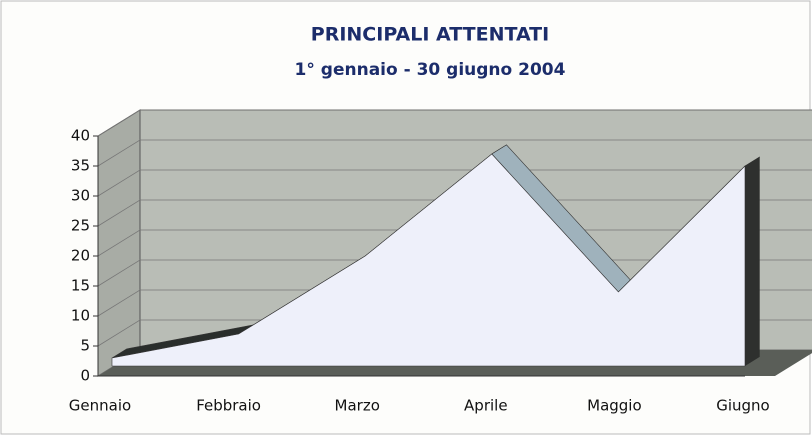 The width and height of the screenshot is (812, 436). What do you see at coordinates (486, 406) in the screenshot?
I see `x-tick-label: Aprile` at bounding box center [486, 406].